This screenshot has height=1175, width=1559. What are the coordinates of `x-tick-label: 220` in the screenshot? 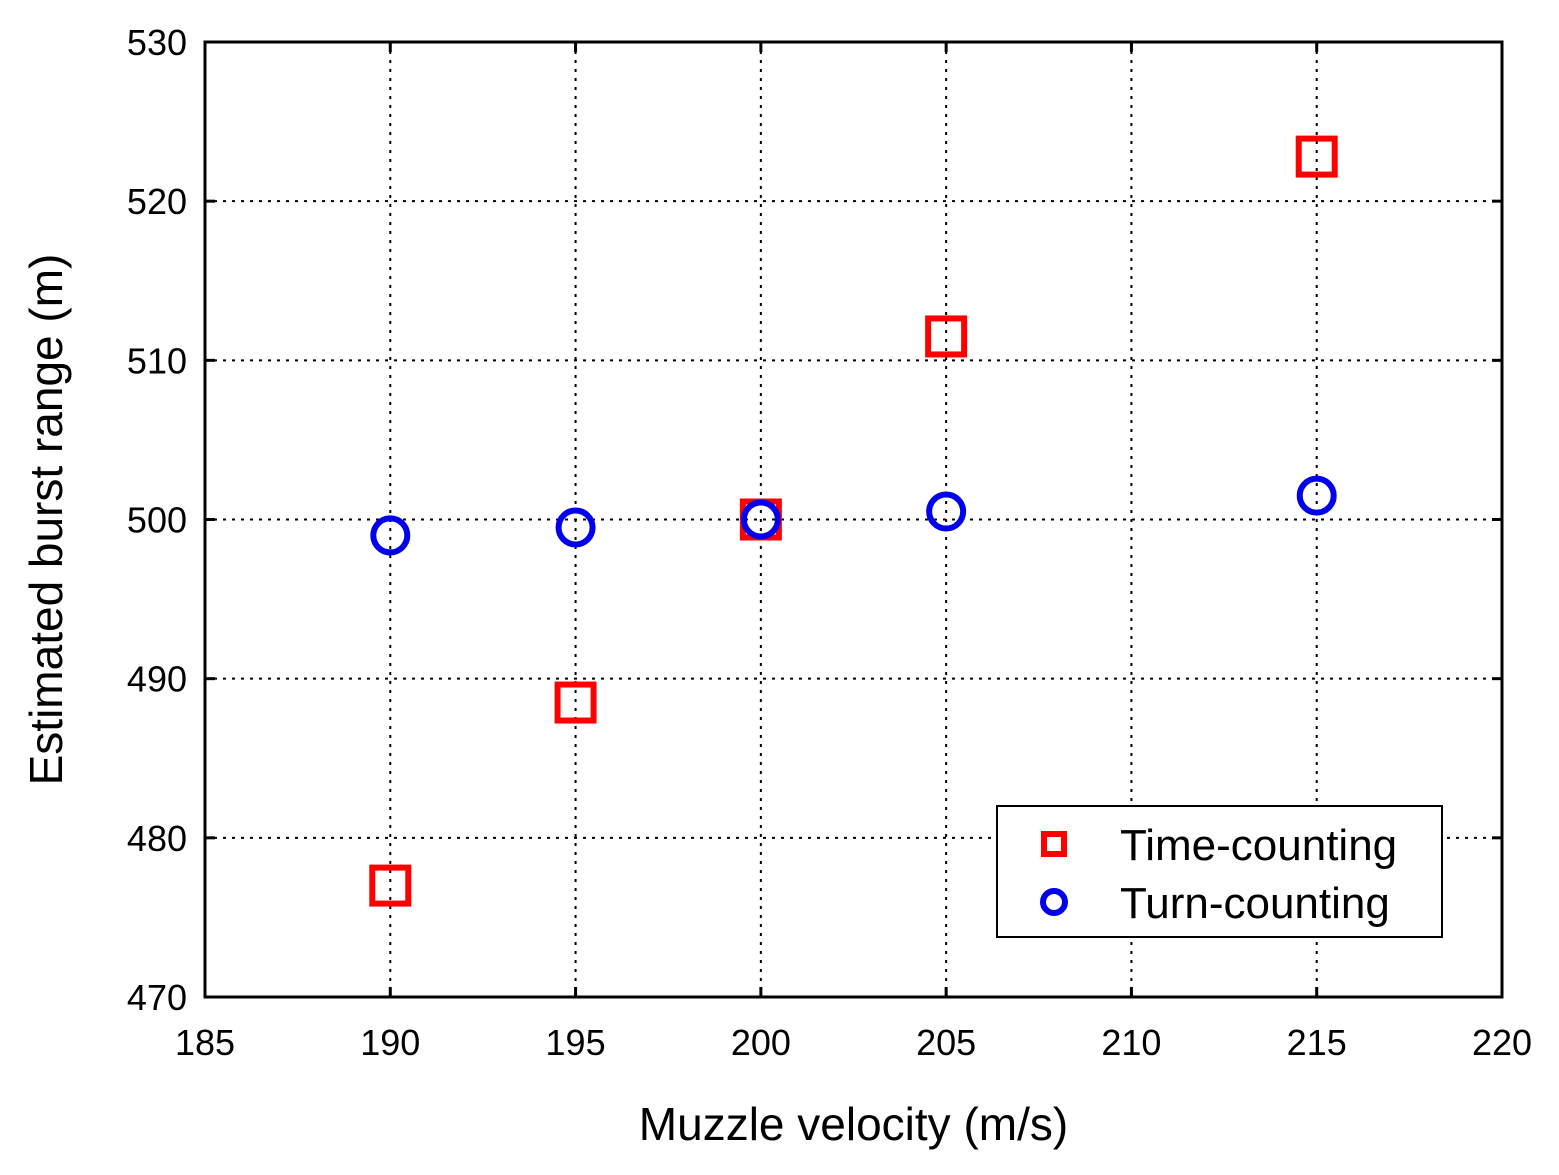 It's located at (1502, 1042).